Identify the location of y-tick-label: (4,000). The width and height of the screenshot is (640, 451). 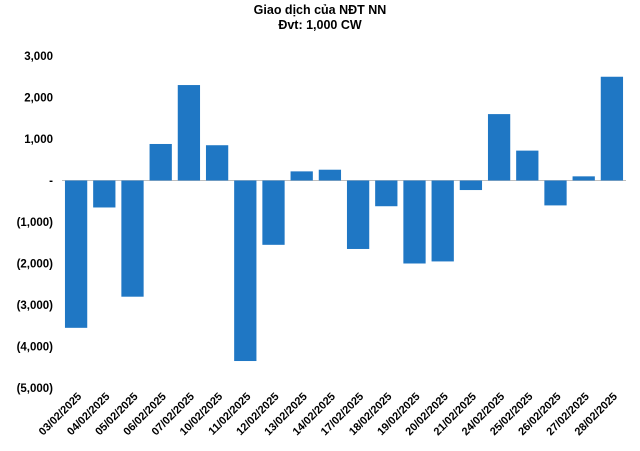
(35, 348).